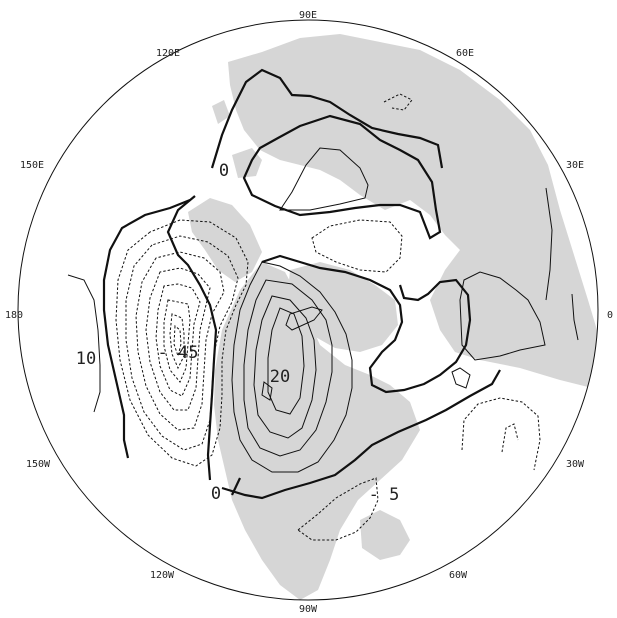 The height and width of the screenshot is (618, 617). I want to click on land-central-america, so click(385, 535).